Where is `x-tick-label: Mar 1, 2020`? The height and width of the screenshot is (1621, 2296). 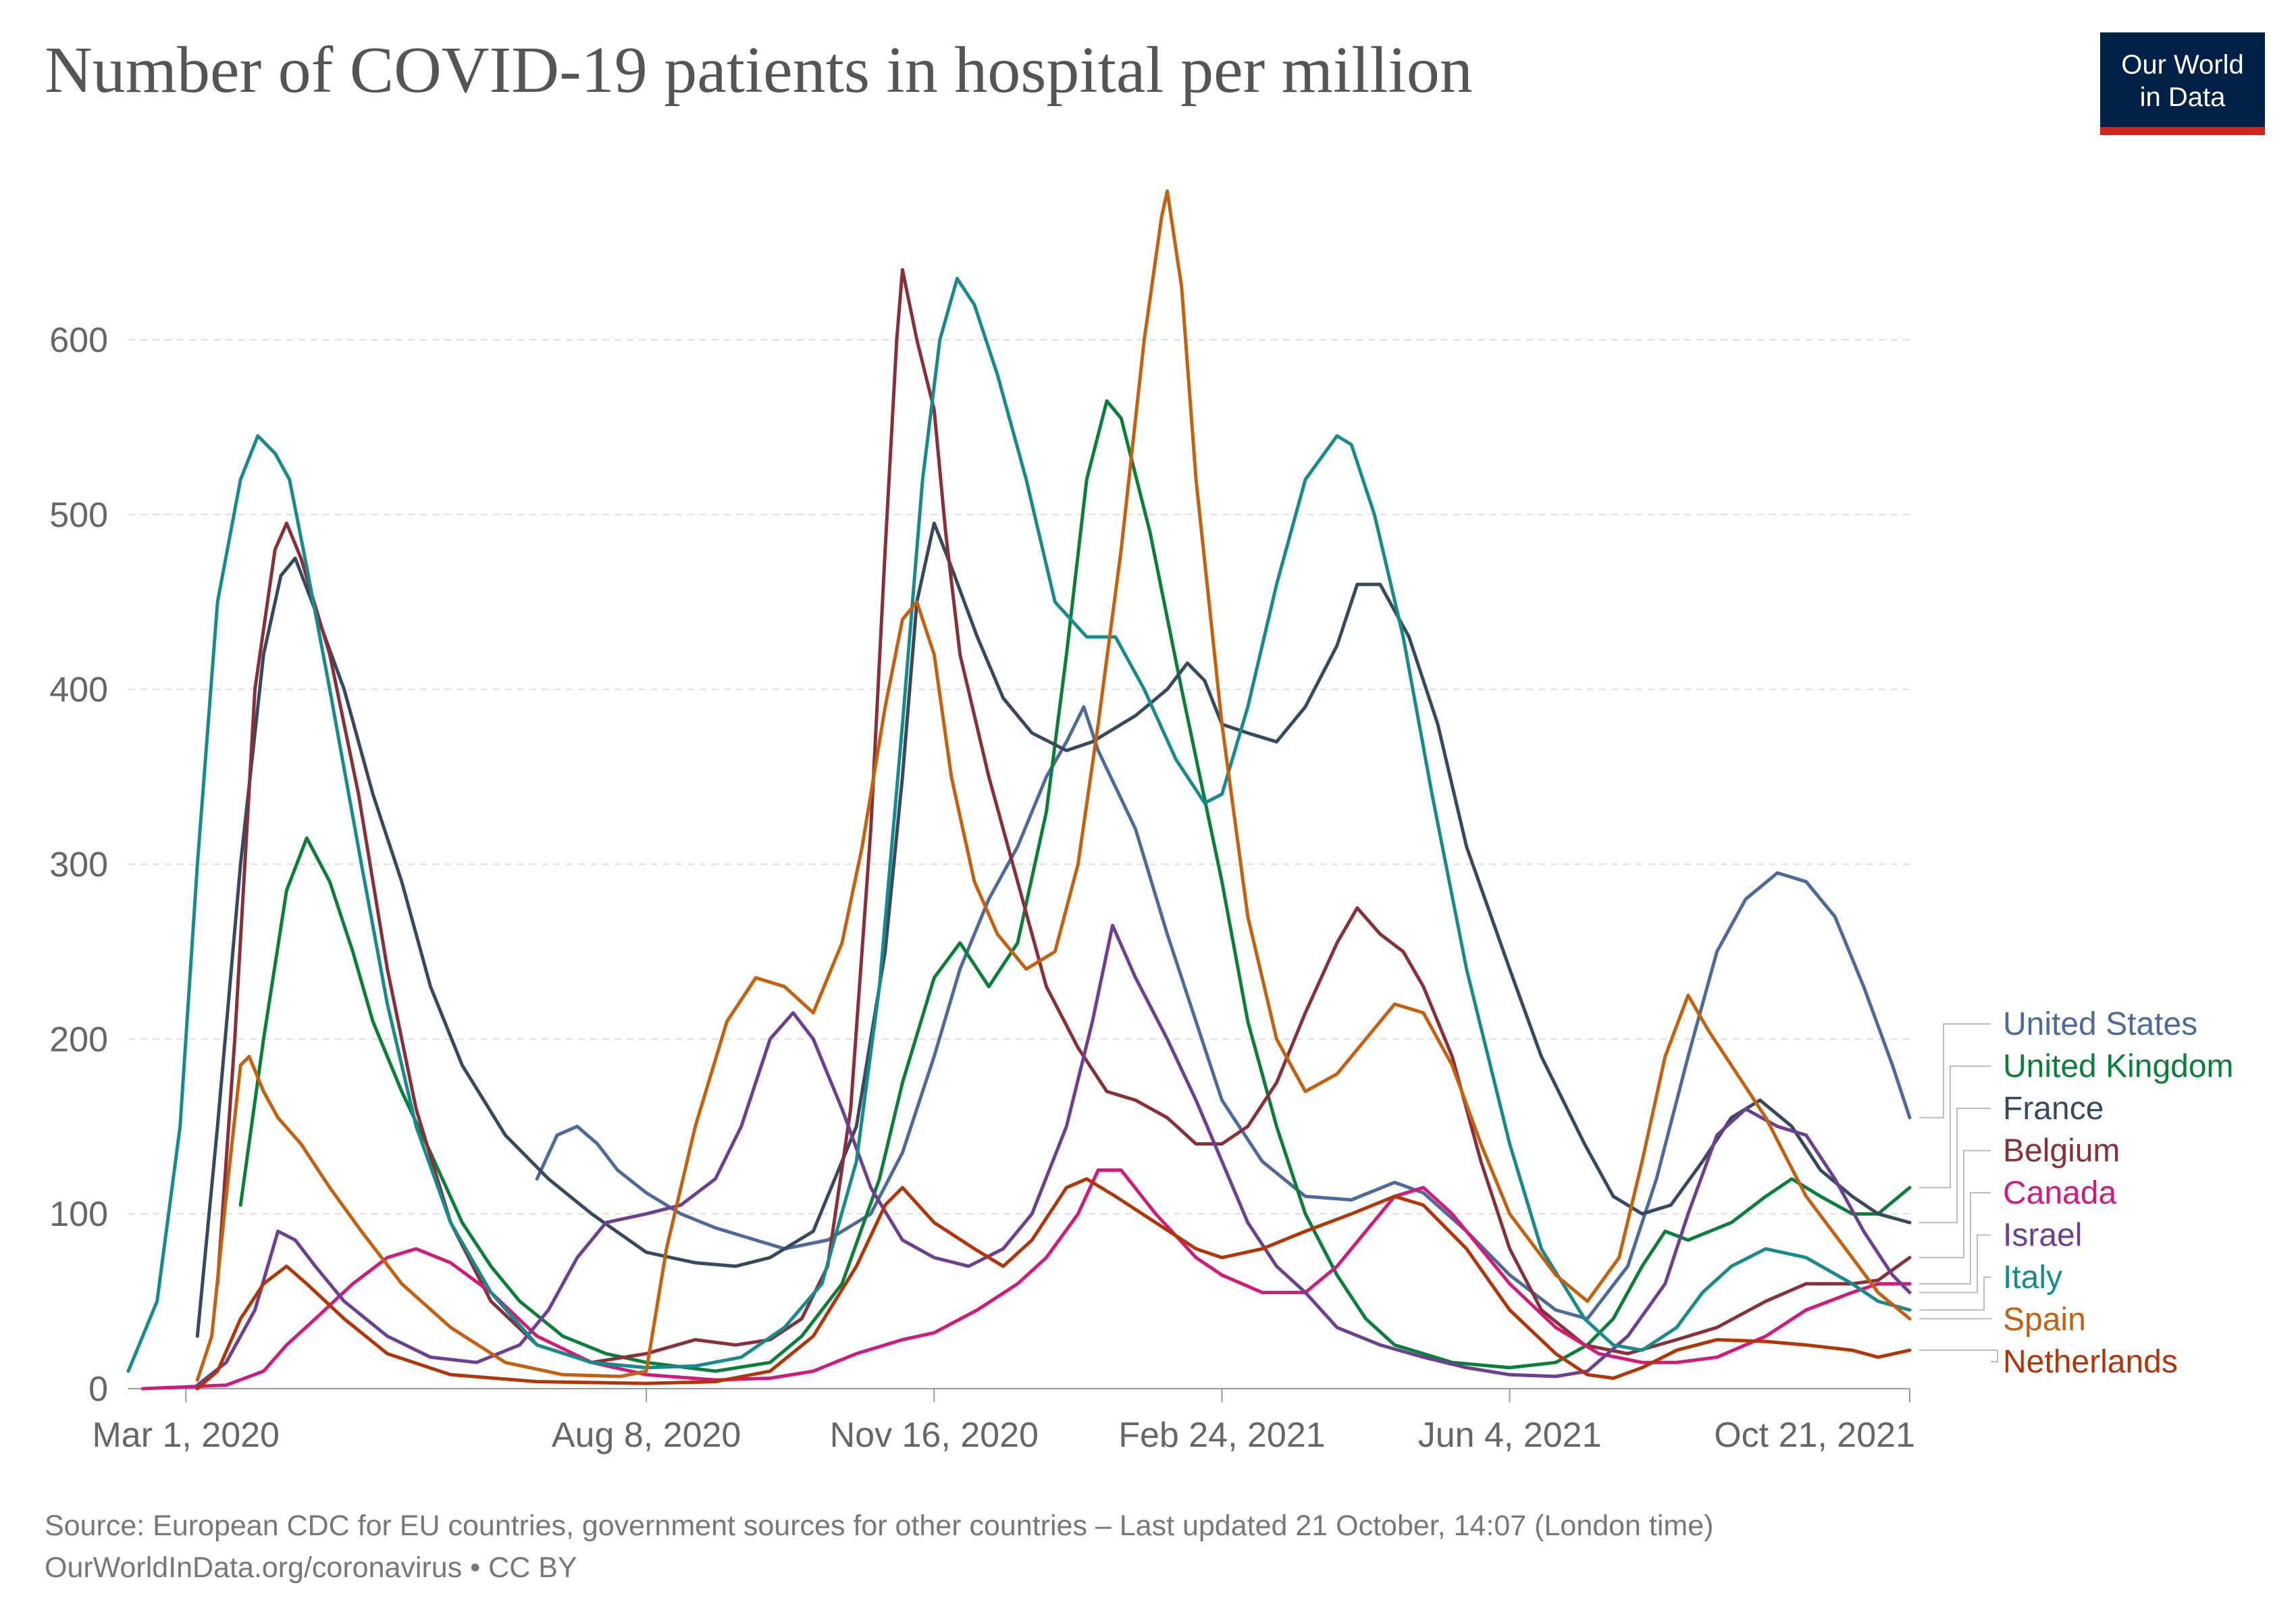
x-tick-label: Mar 1, 2020 is located at coordinates (186, 1435).